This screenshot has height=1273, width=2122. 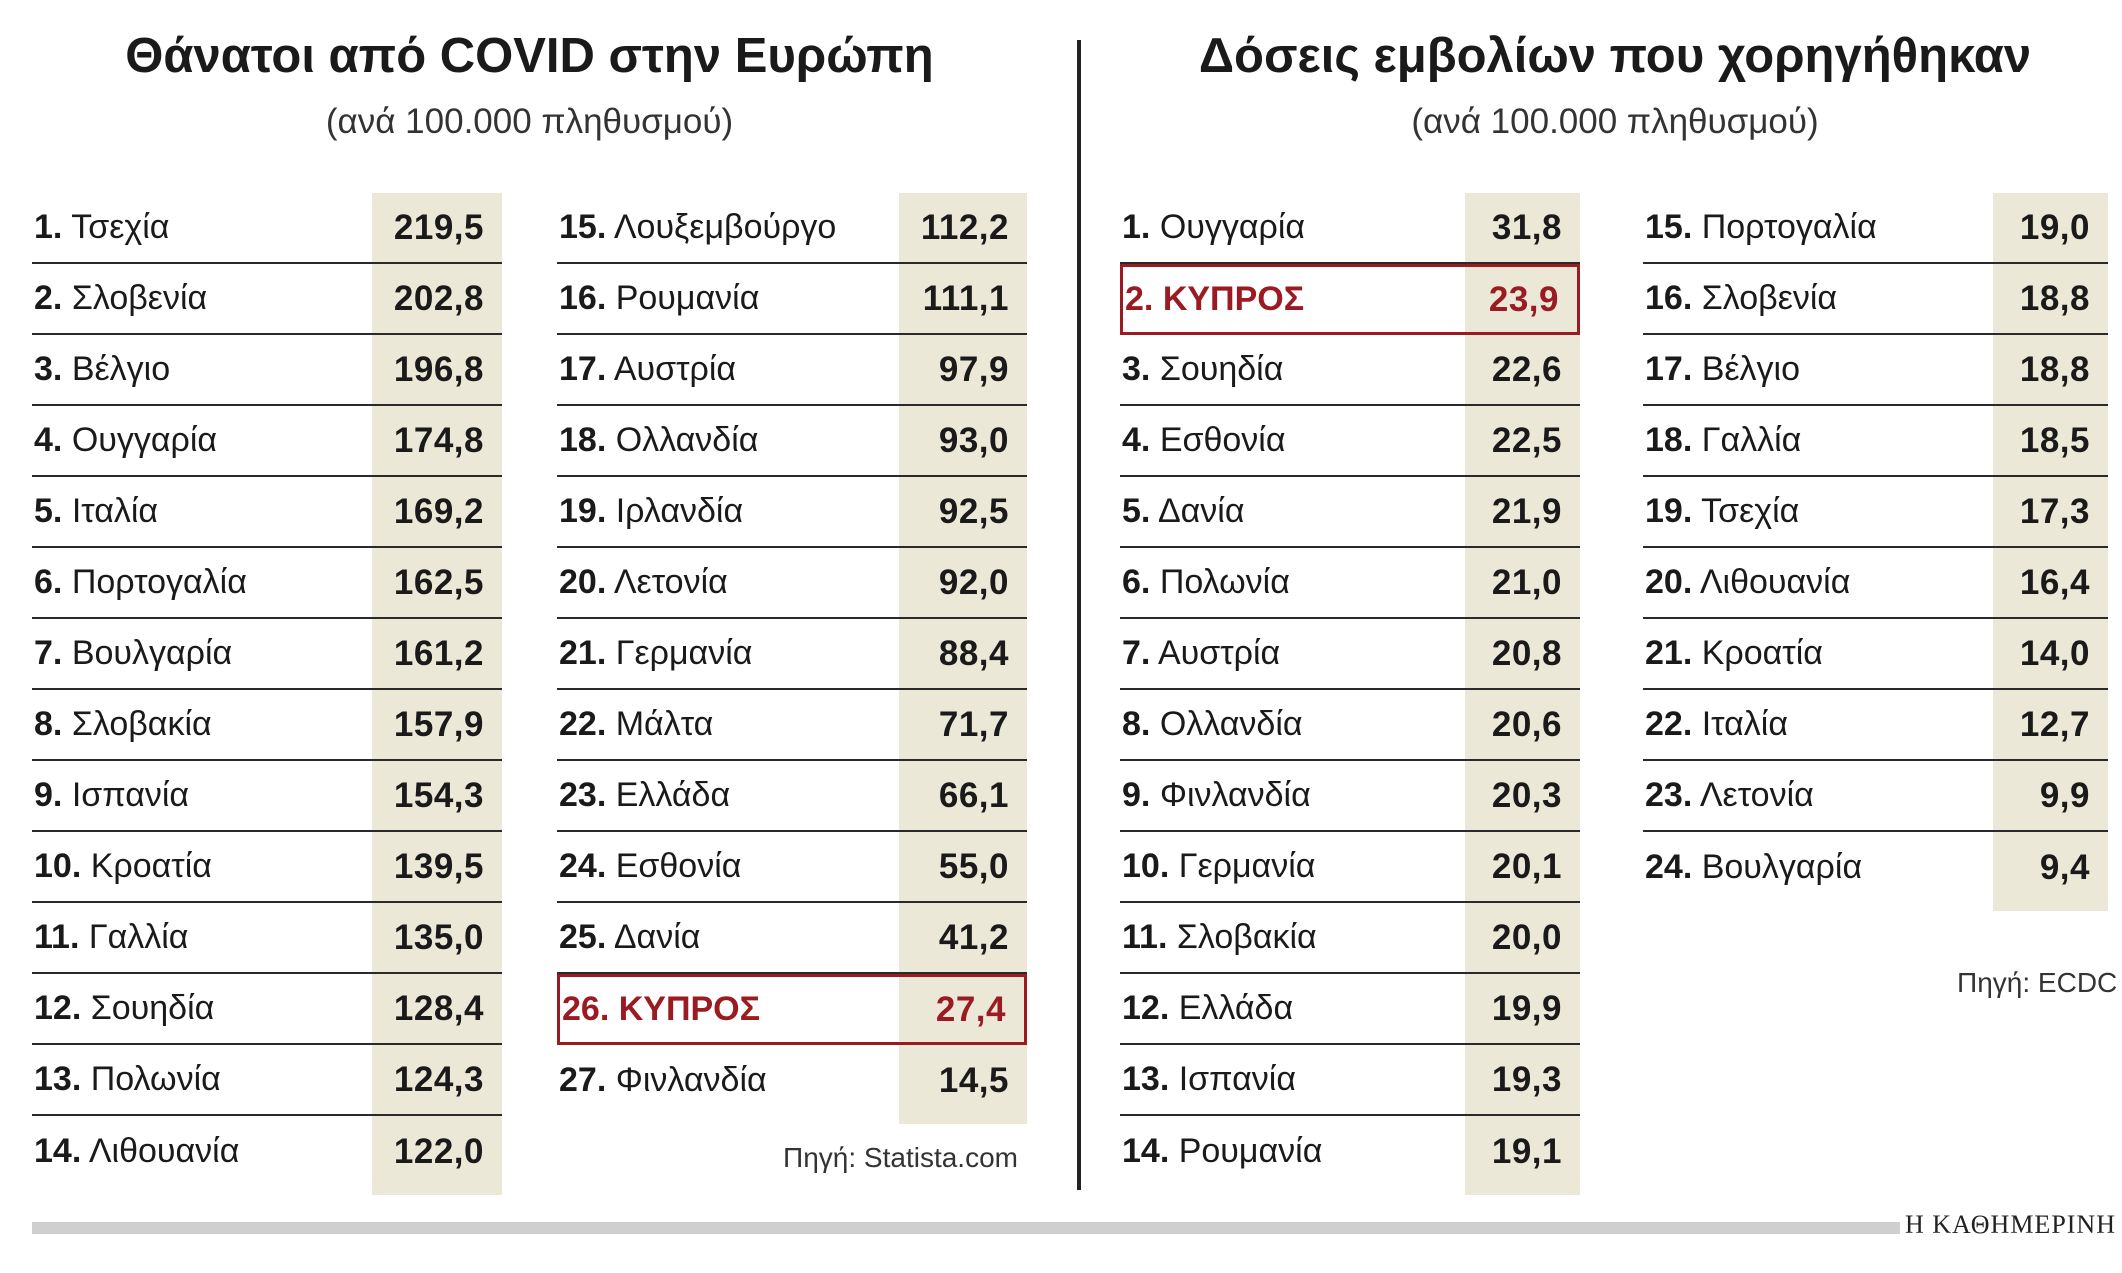 I want to click on table-row: 18. Γαλλία 18,5, so click(x=1875, y=441).